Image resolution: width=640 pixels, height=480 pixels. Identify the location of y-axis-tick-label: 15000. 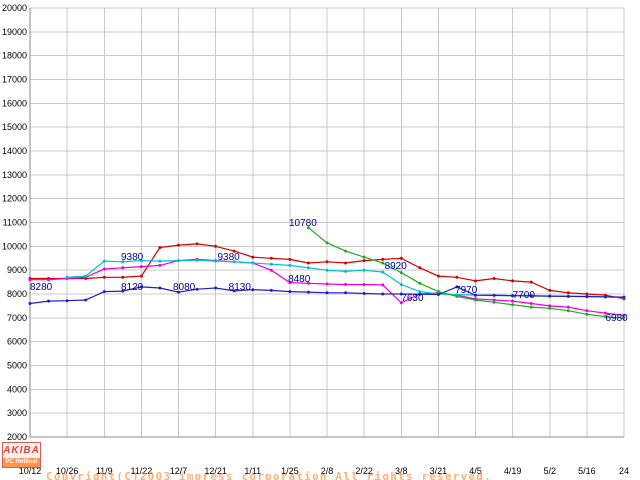
(14, 127).